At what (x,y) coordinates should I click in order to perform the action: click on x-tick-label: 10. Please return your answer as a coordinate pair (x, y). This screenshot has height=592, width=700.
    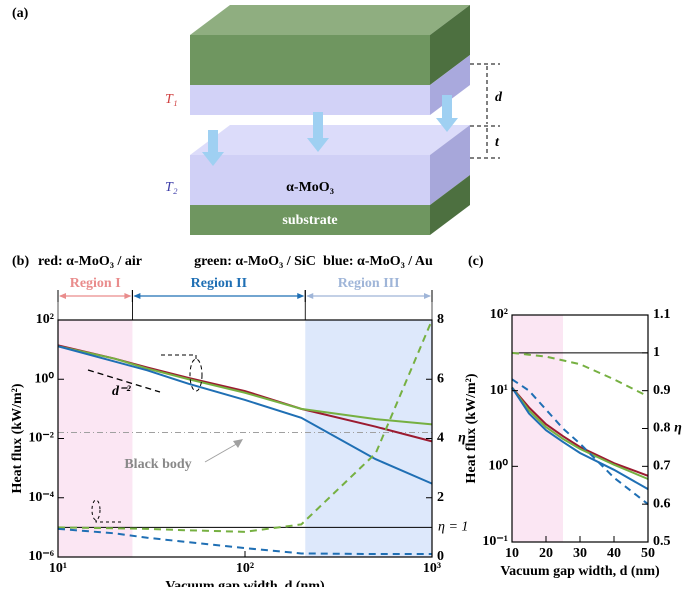
    Looking at the image, I should click on (512, 553).